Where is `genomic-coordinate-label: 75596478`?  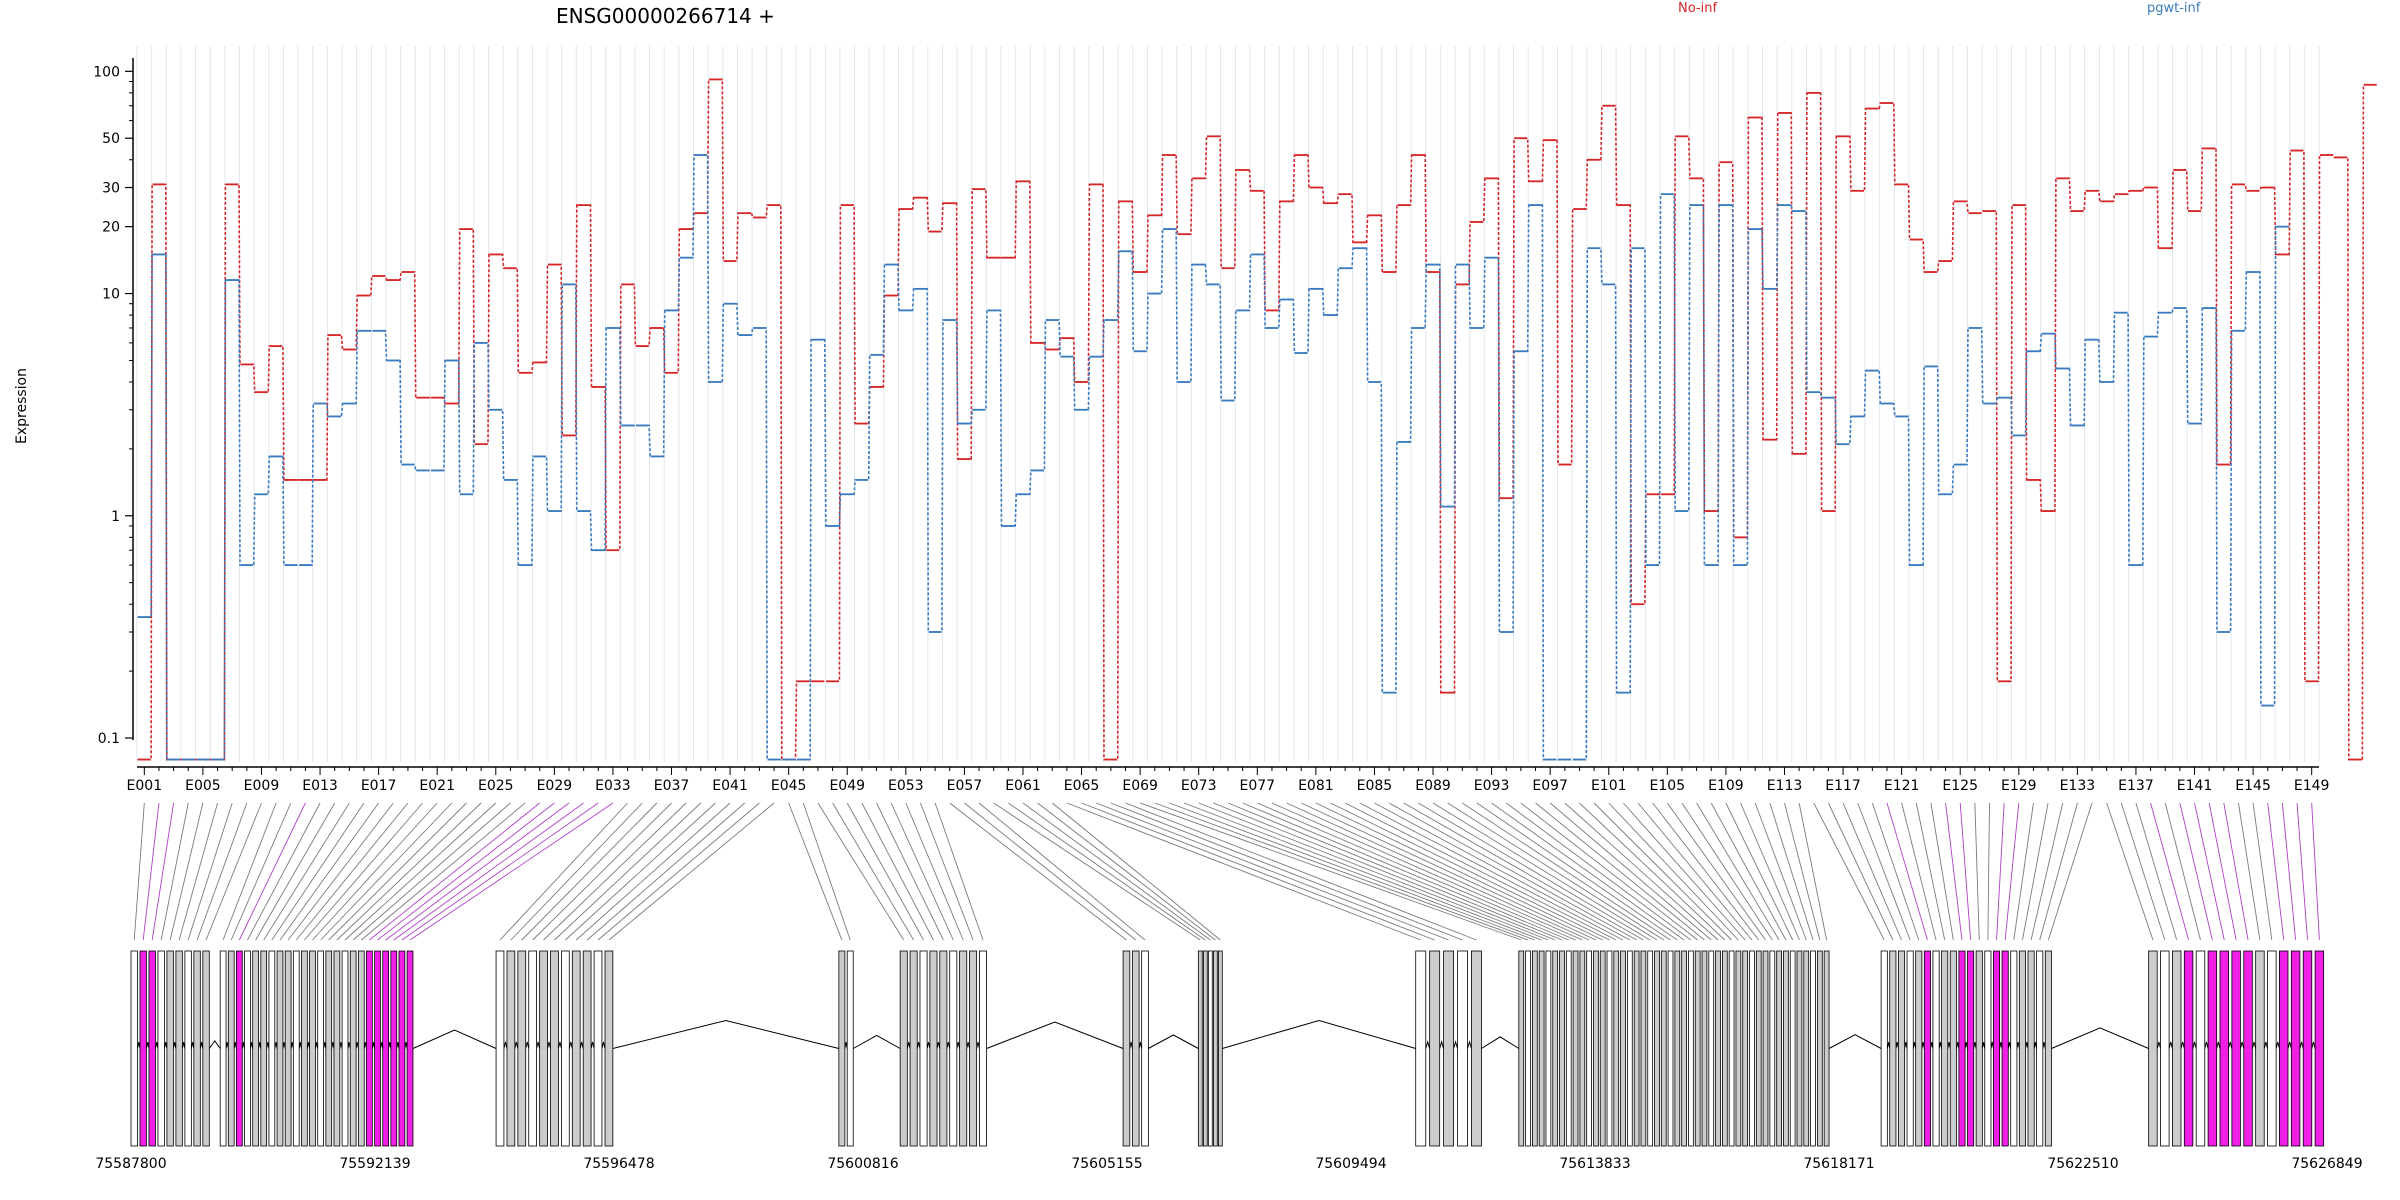
genomic-coordinate-label: 75596478 is located at coordinates (618, 1164).